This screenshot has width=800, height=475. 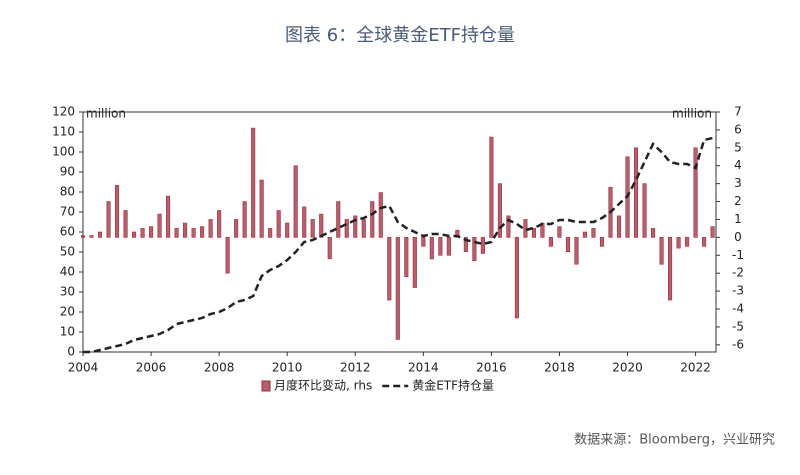 What do you see at coordinates (67, 292) in the screenshot?
I see `y-tick-label: 30` at bounding box center [67, 292].